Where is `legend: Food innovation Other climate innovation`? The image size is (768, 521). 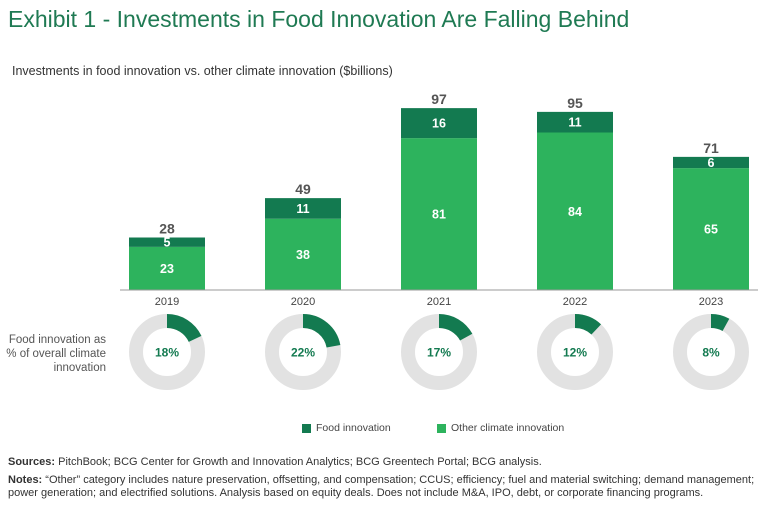 legend: Food innovation Other climate innovation is located at coordinates (384, 429).